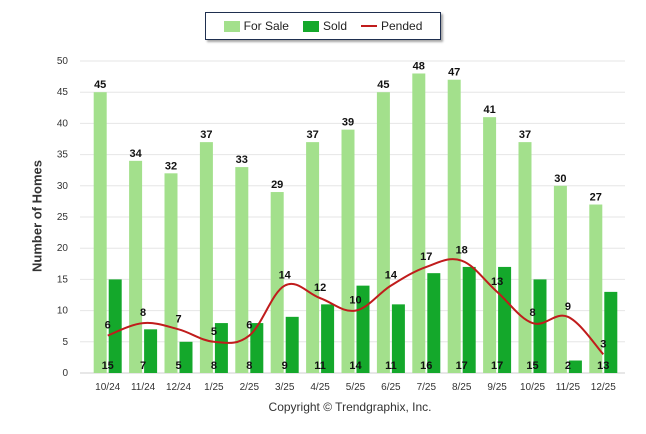  Describe the element at coordinates (285, 387) in the screenshot. I see `x-tick-label: 3/25` at that location.